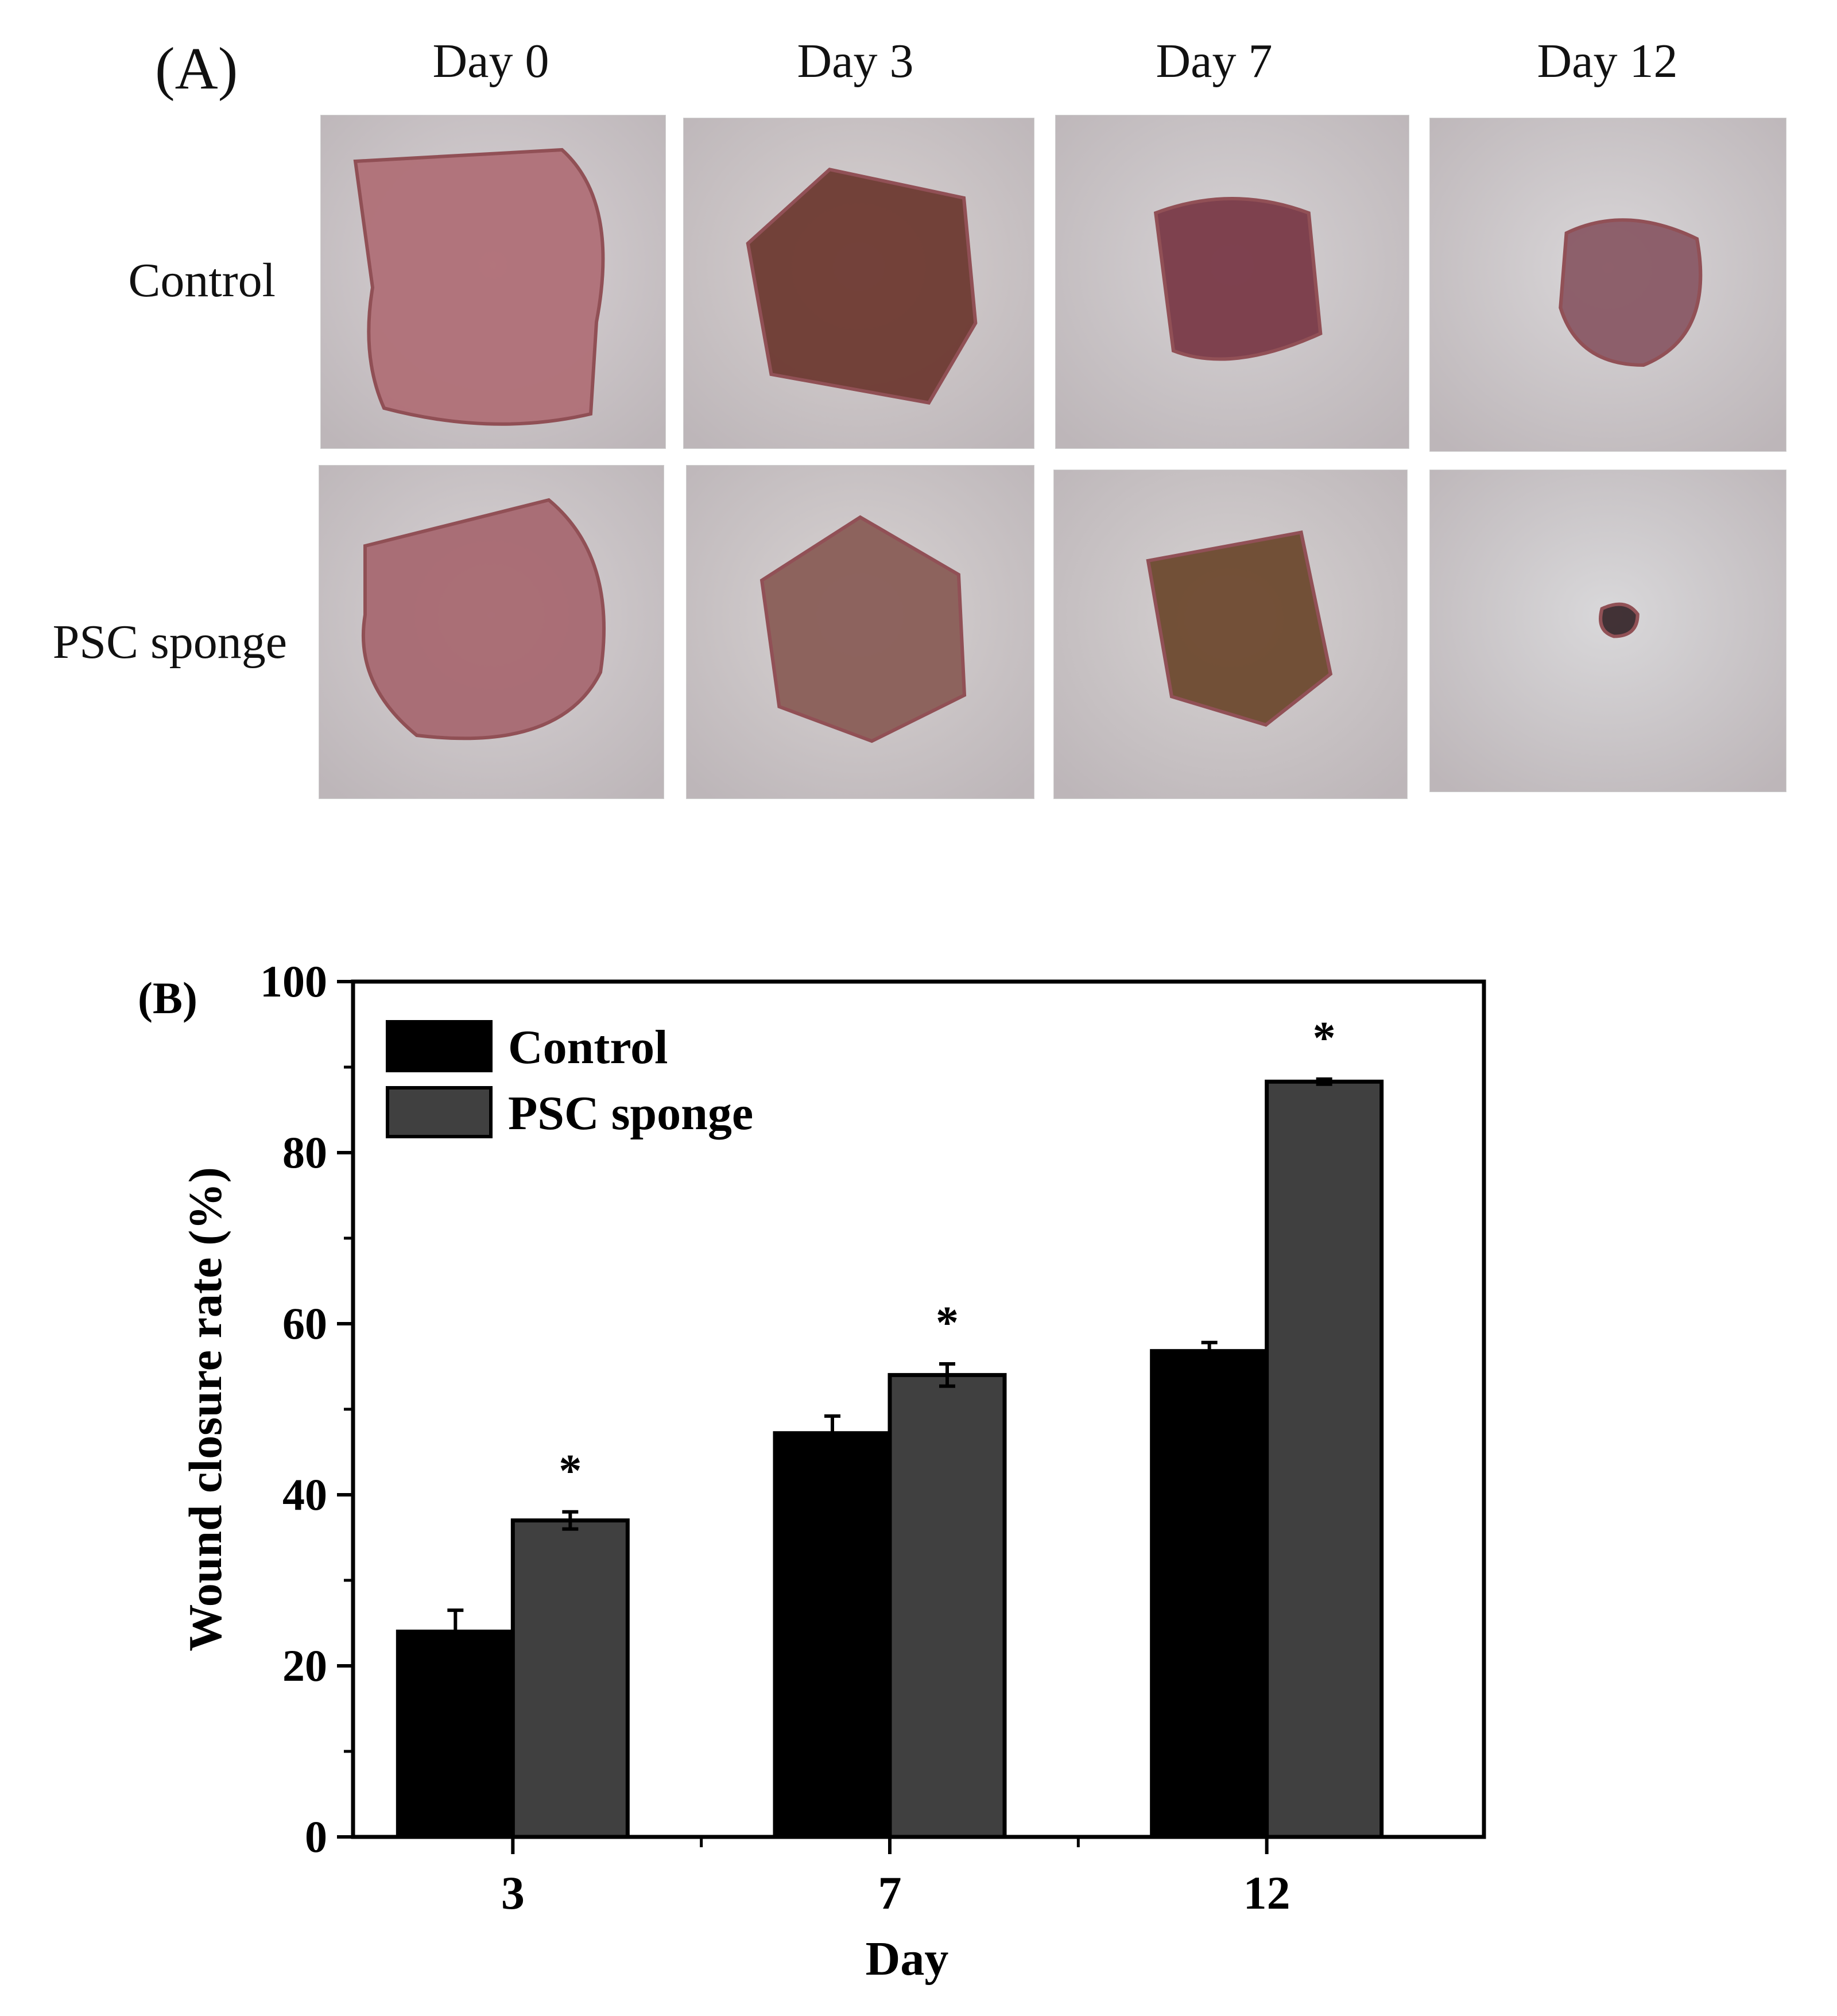 This screenshot has width=1837, height=2016. Describe the element at coordinates (205, 1409) in the screenshot. I see `y-axis-label: Wound closure rate (%)` at that location.